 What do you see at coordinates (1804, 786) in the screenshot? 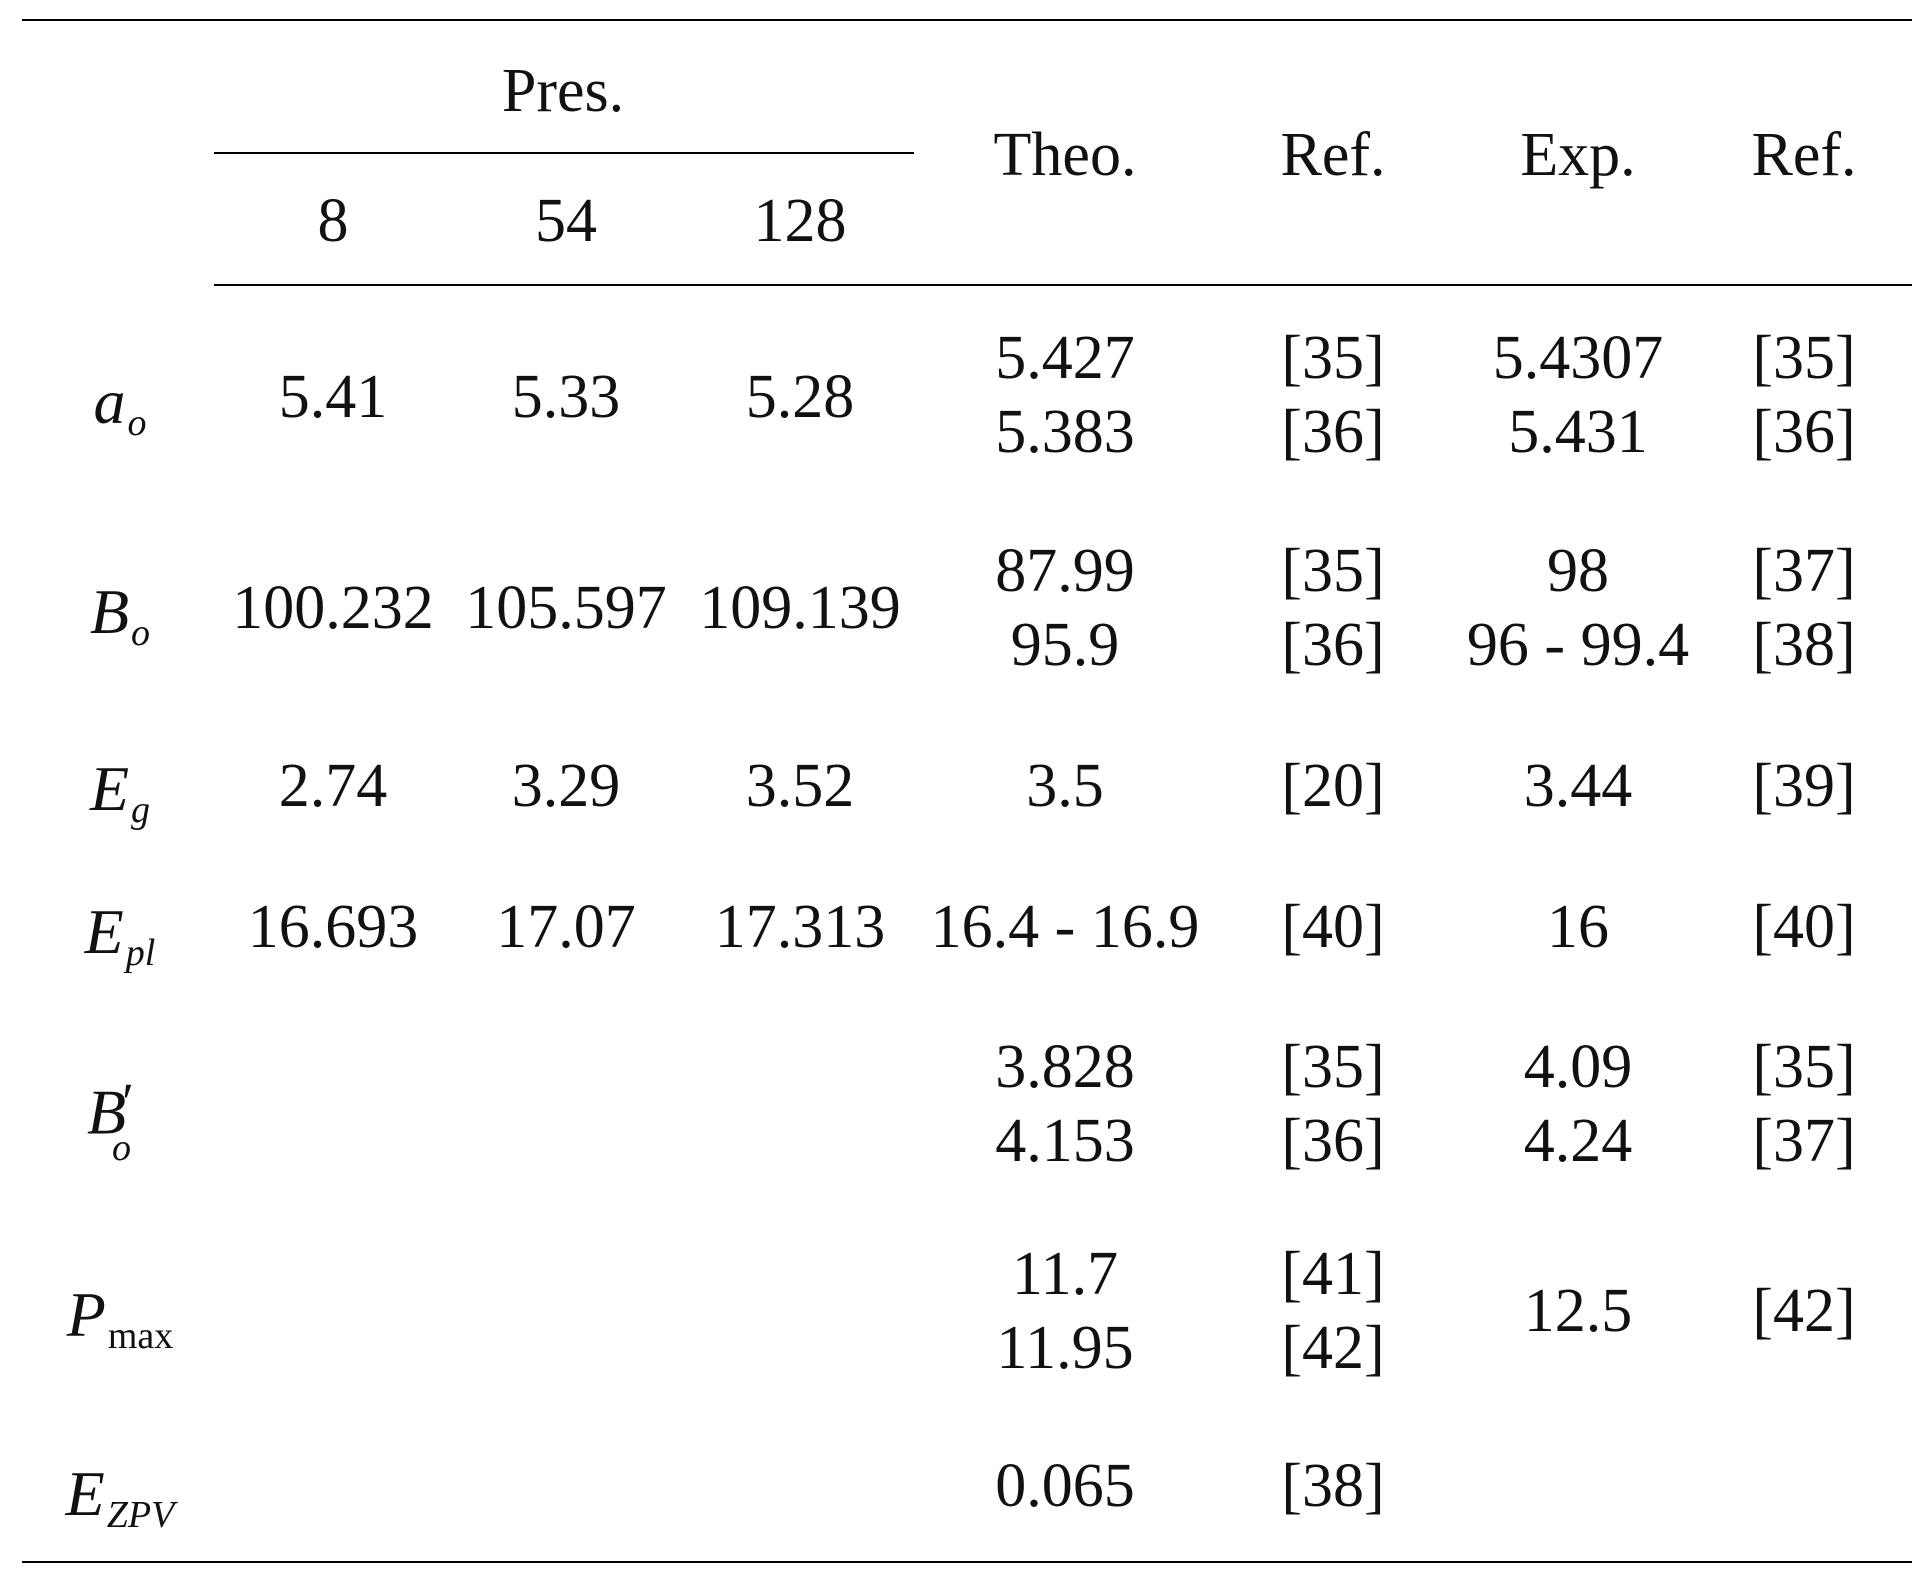
I see `cell-exp-ref: [39]` at bounding box center [1804, 786].